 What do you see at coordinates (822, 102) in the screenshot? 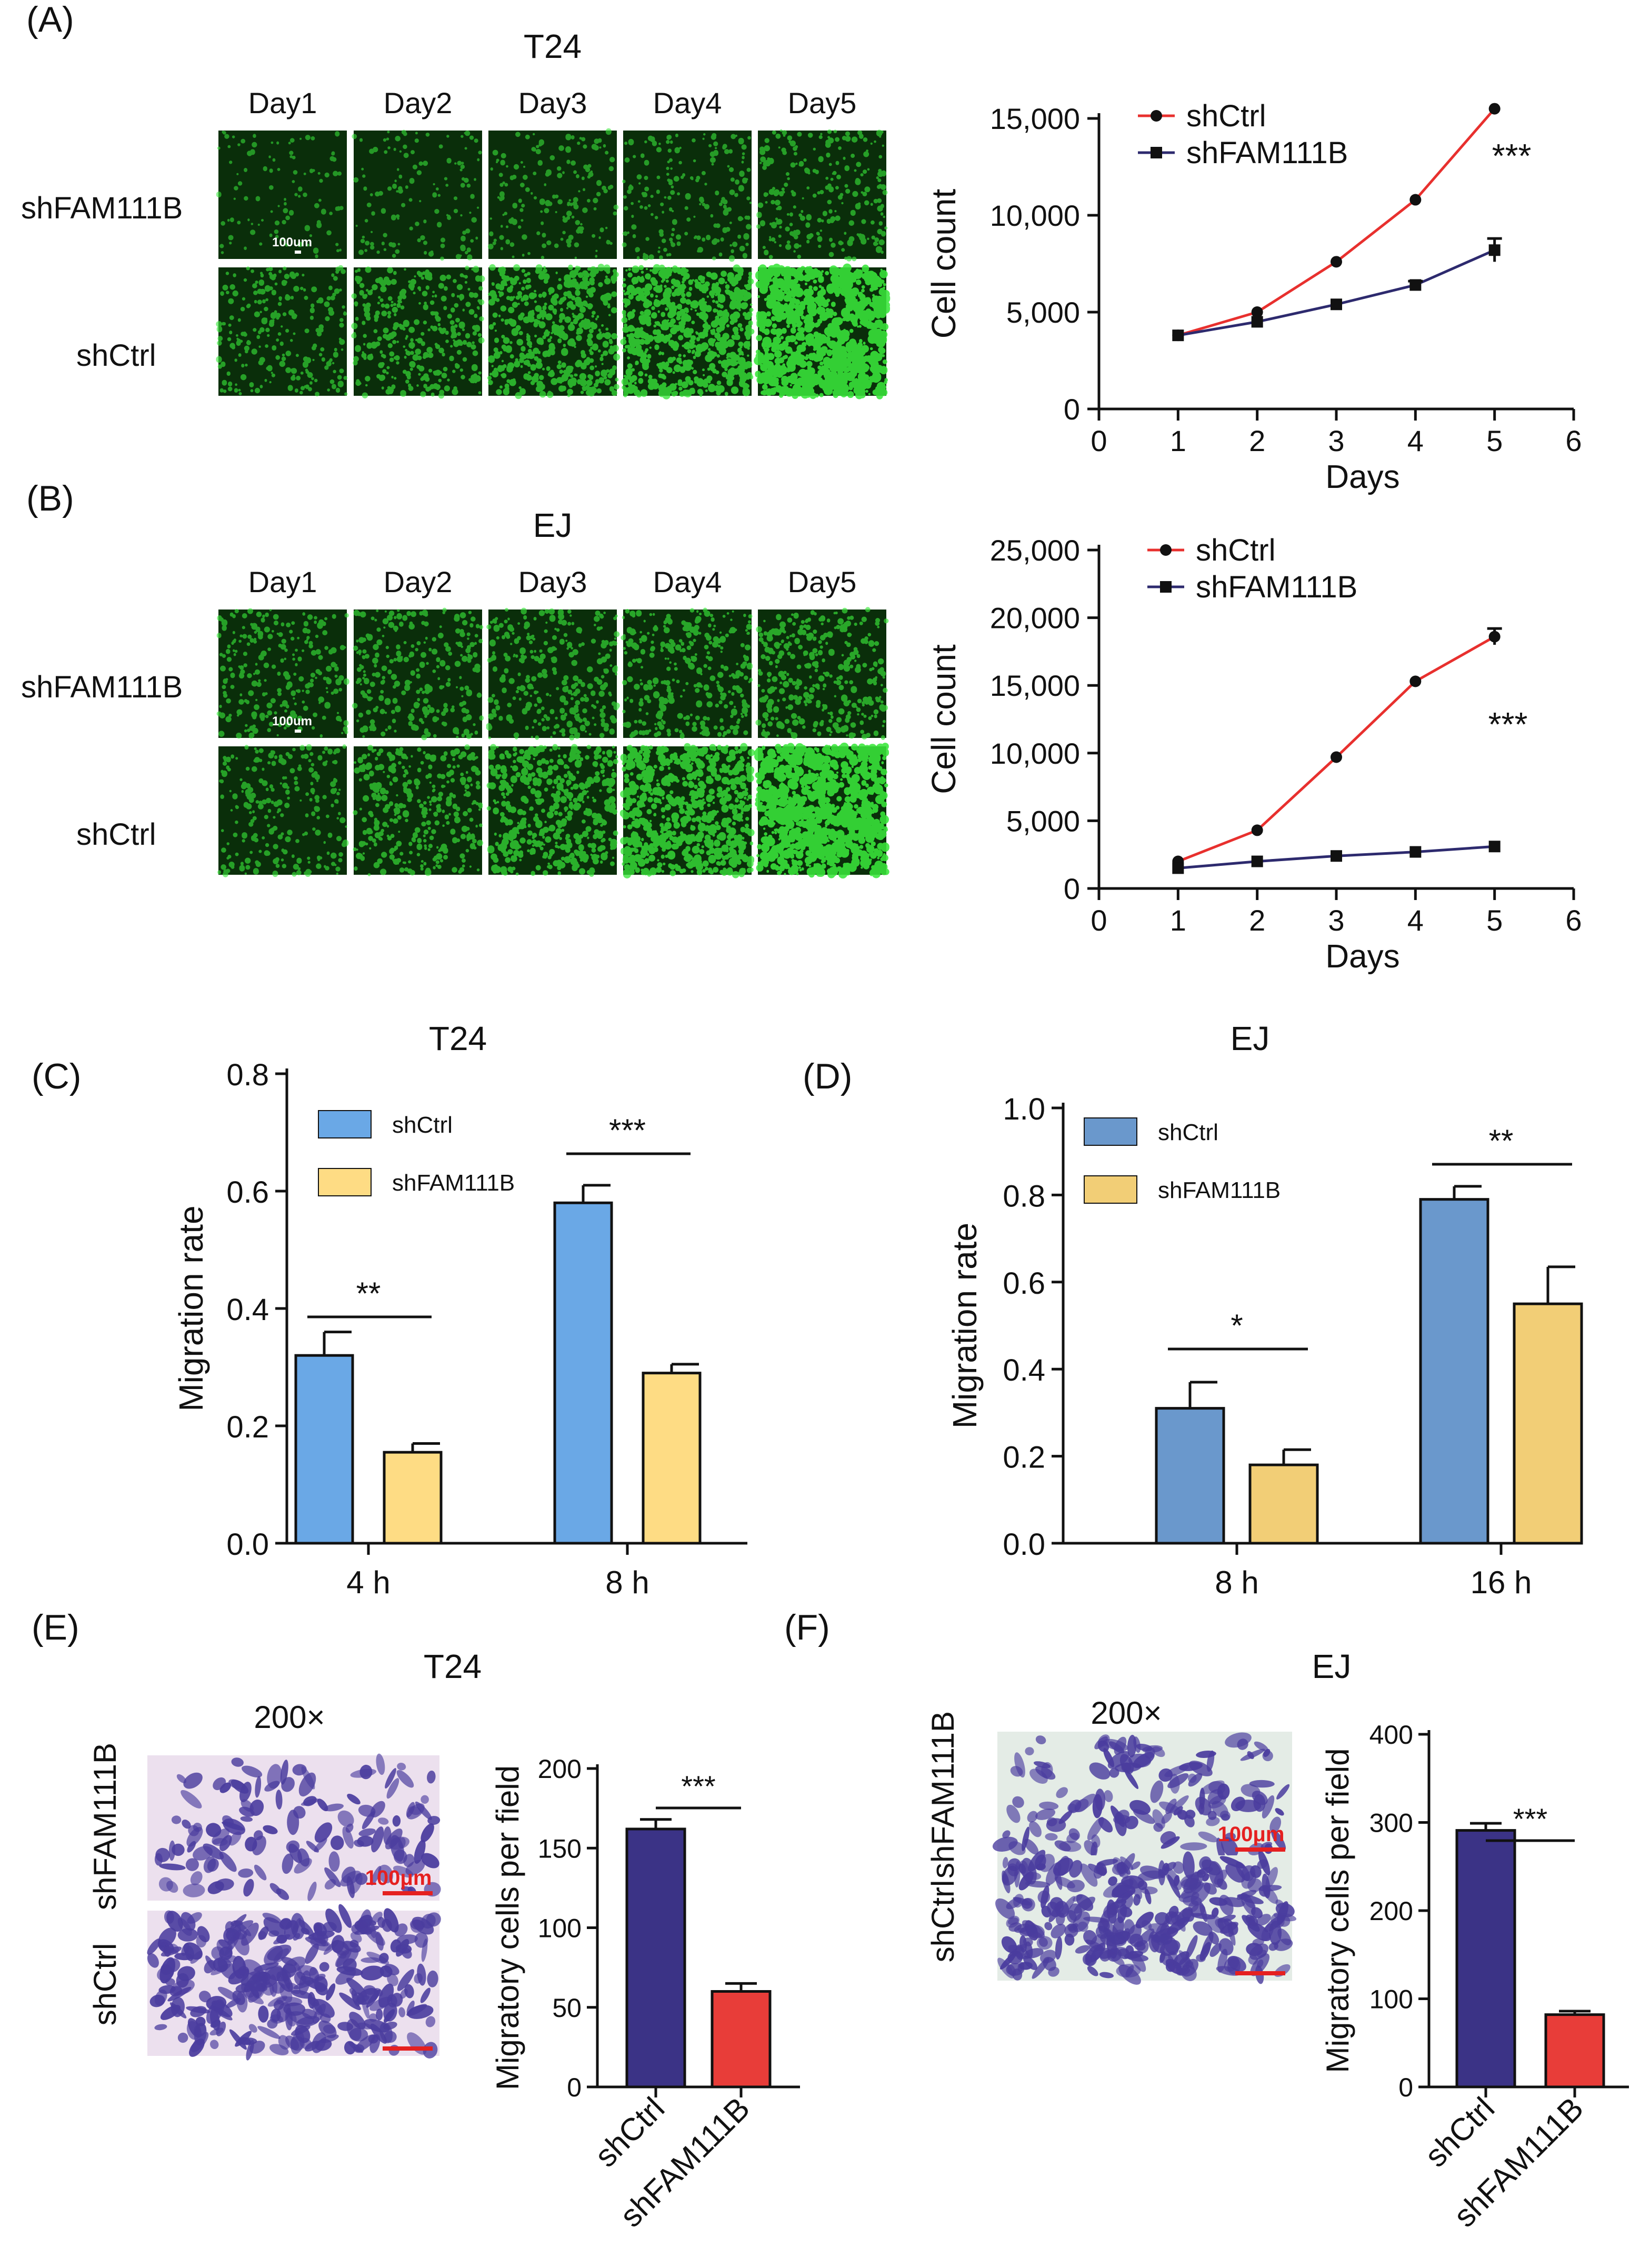
I see `day-label-5: Day5` at bounding box center [822, 102].